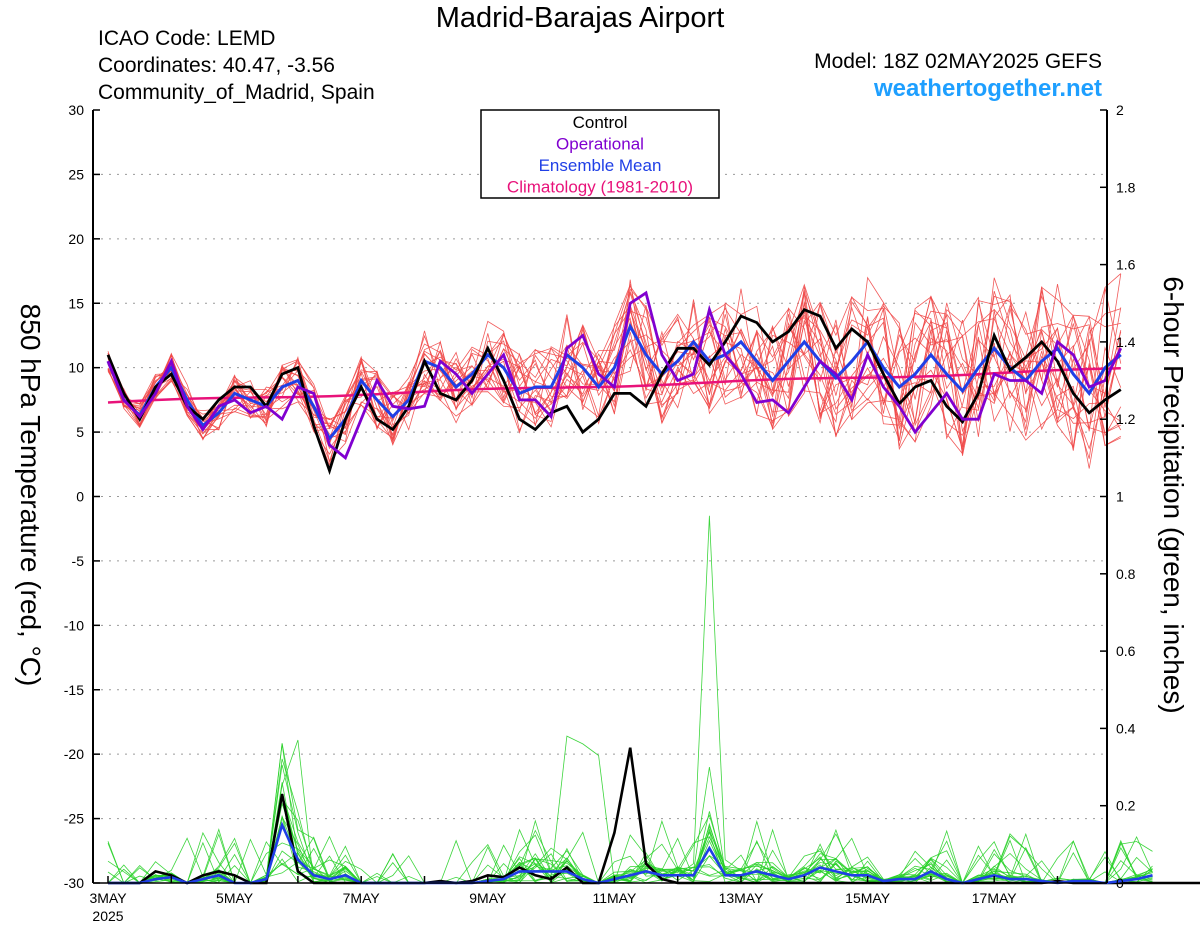 The image size is (1200, 927). What do you see at coordinates (74, 690) in the screenshot?
I see `y-left-tick-label: -15` at bounding box center [74, 690].